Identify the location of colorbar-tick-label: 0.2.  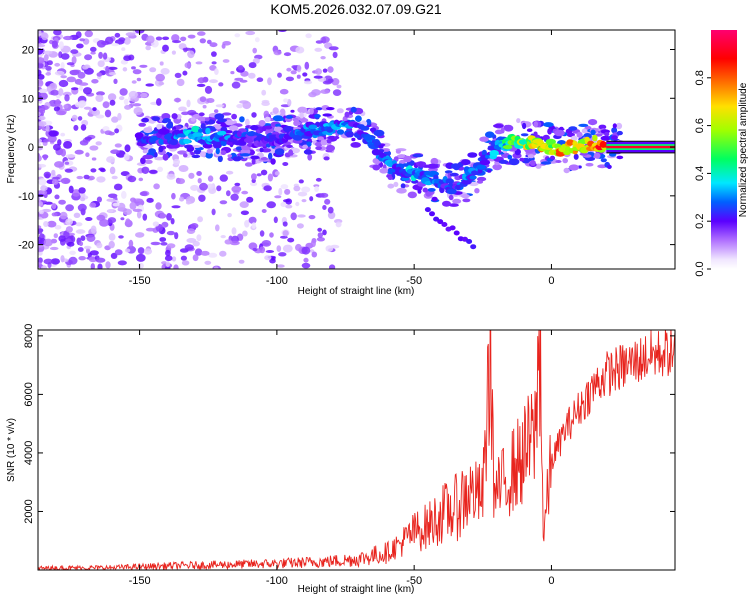
(700, 221).